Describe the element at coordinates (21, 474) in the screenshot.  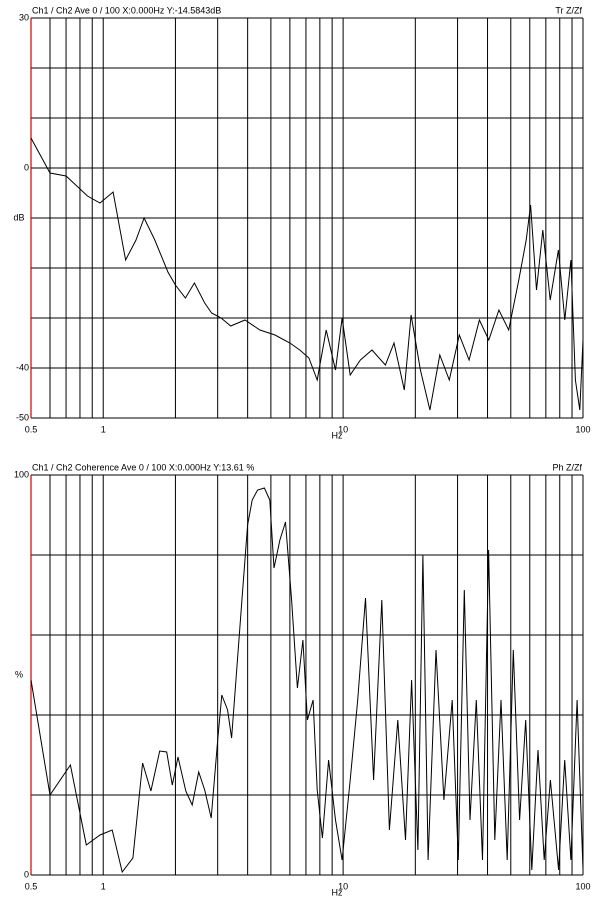
I see `y-tick-label: 100` at that location.